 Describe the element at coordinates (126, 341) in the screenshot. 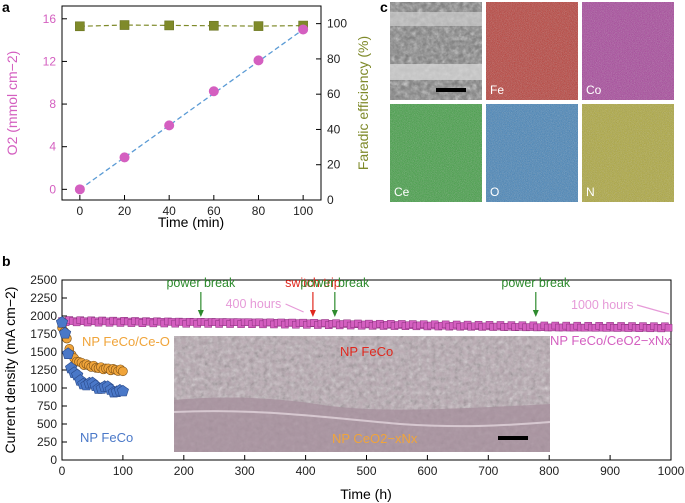

I see `series-label-feco-ce-o: NP FeCo/Ce-O` at that location.